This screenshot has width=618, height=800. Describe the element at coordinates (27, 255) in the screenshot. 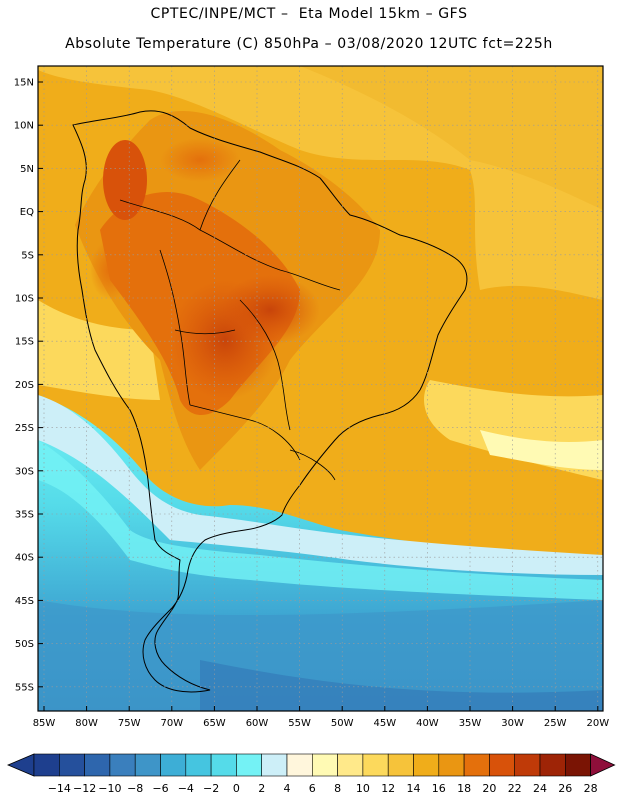

I see `lat-tick-label: 5S` at that location.